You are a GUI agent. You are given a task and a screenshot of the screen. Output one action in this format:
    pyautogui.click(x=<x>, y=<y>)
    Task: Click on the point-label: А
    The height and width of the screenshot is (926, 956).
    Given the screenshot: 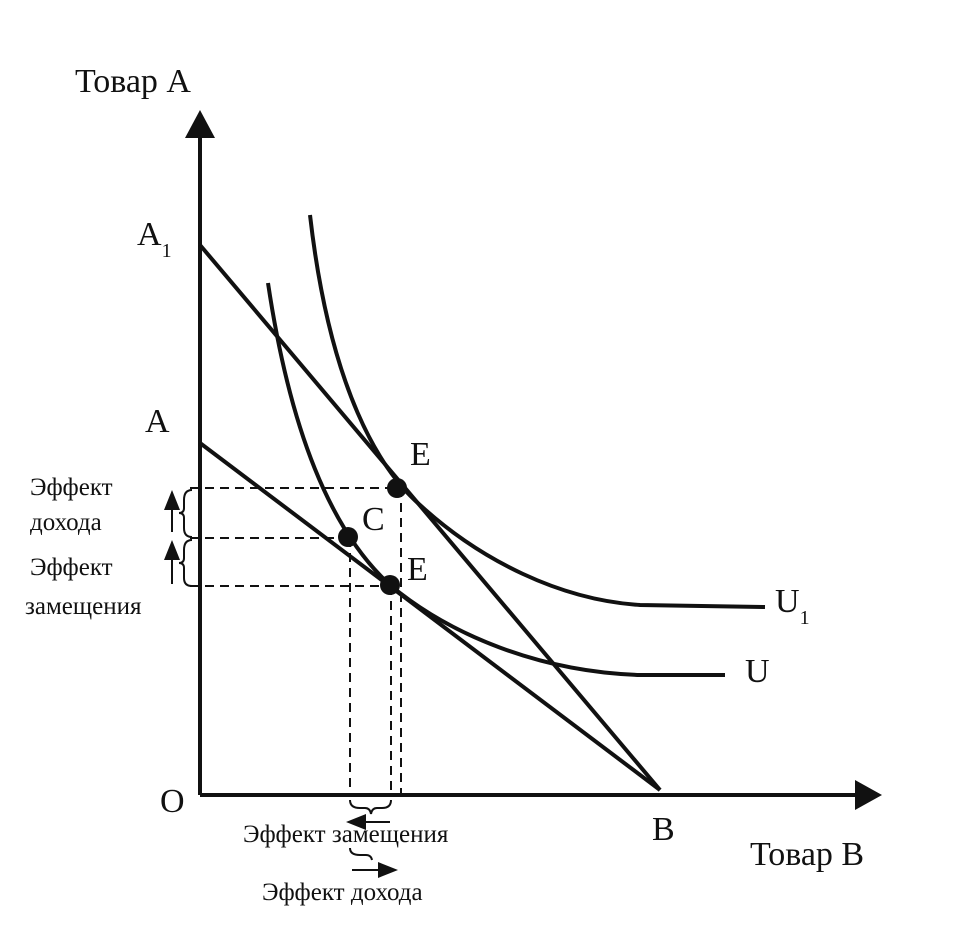 What is the action you would take?
    pyautogui.click(x=157, y=421)
    